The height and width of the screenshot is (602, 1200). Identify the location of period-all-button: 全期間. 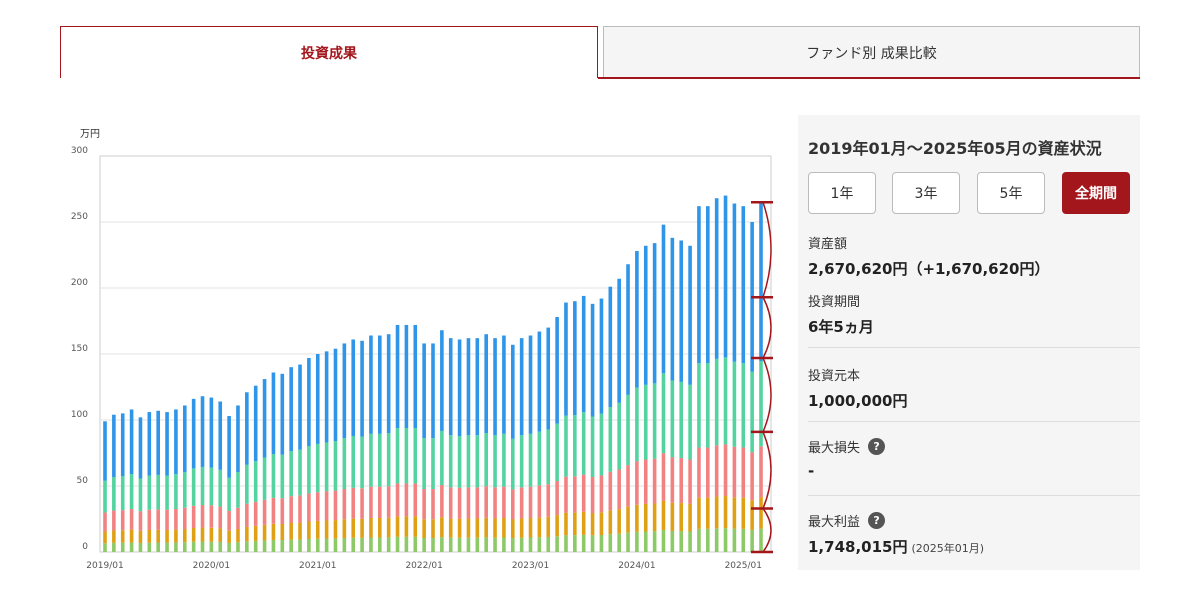
(1096, 193).